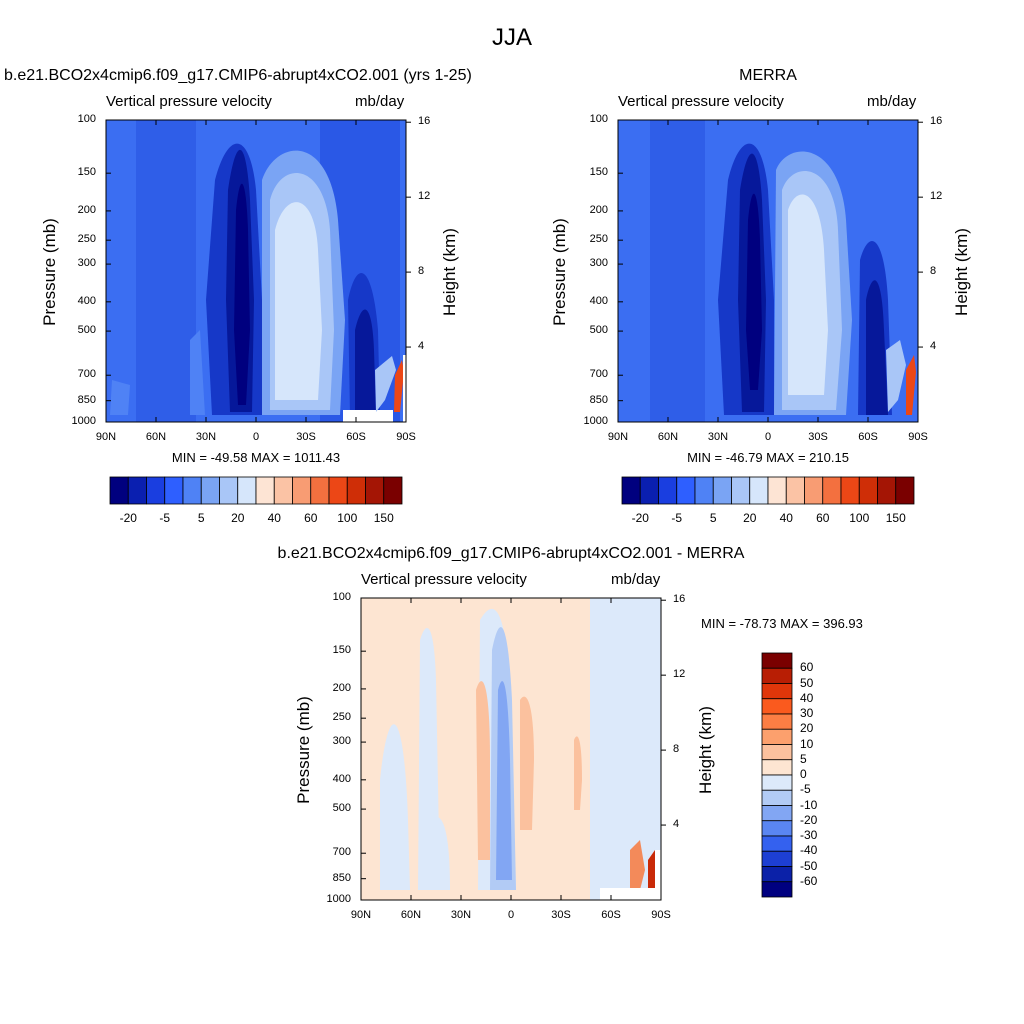 The width and height of the screenshot is (1024, 1024). What do you see at coordinates (805, 789) in the screenshot?
I see `diff-colorbar-label: -5` at bounding box center [805, 789].